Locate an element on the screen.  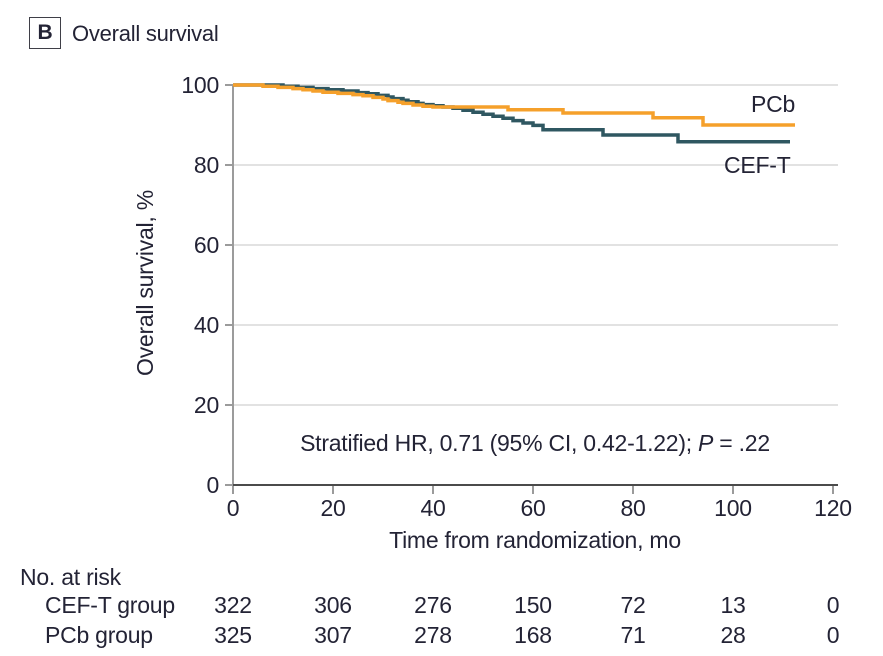
risk-table-row: CEF-T group 322 306 276 150 72 13 0 is located at coordinates (441, 605).